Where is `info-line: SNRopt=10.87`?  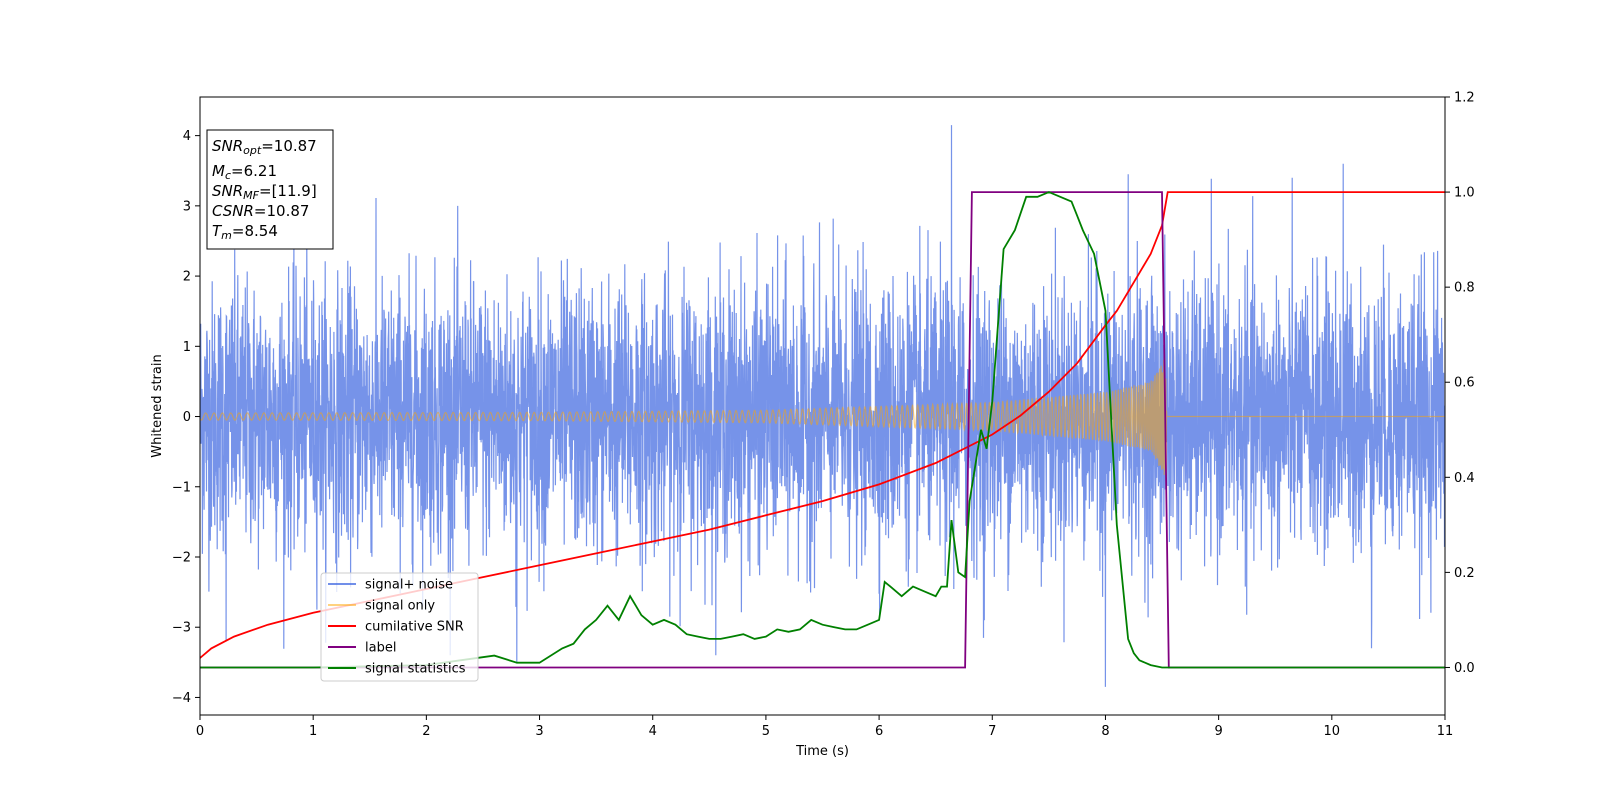
info-line: SNRopt=10.87 is located at coordinates (264, 147).